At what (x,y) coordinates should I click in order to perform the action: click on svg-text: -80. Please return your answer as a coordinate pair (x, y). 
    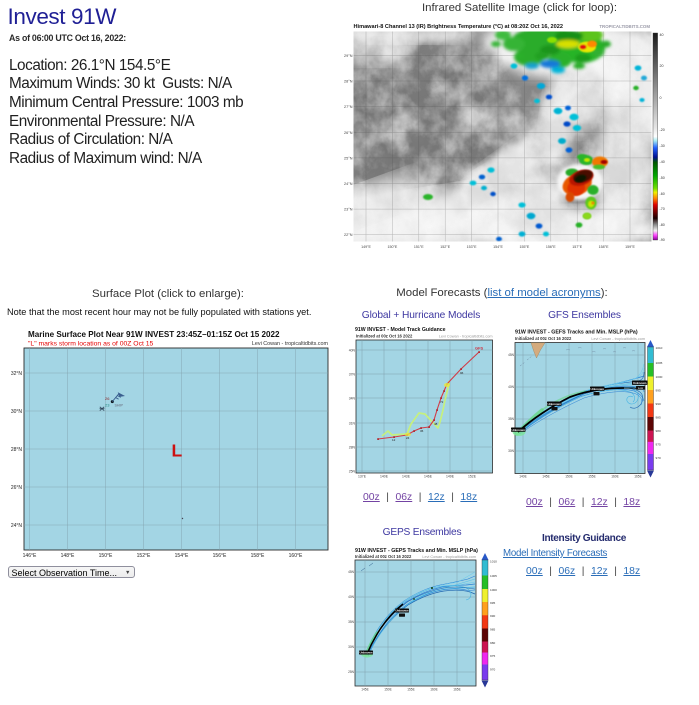
    Looking at the image, I should click on (662, 225).